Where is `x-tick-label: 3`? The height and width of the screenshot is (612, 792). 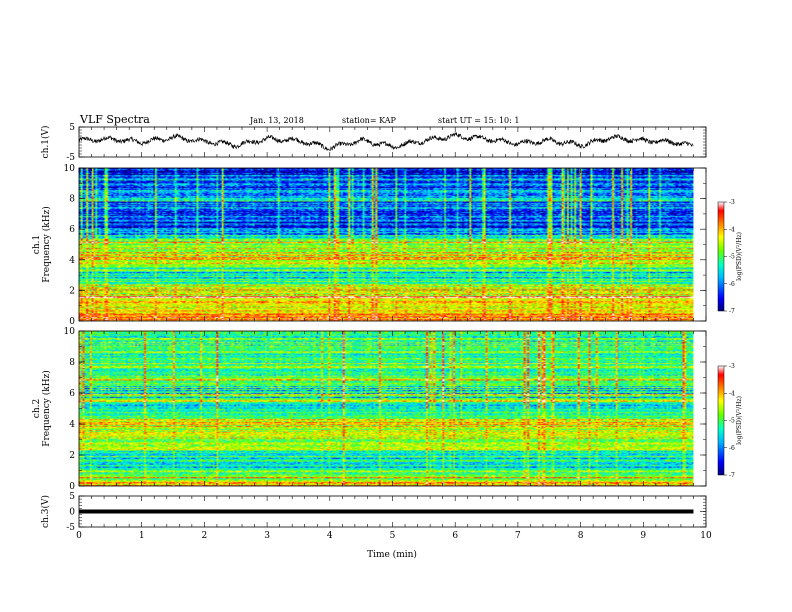
x-tick-label: 3 is located at coordinates (267, 536).